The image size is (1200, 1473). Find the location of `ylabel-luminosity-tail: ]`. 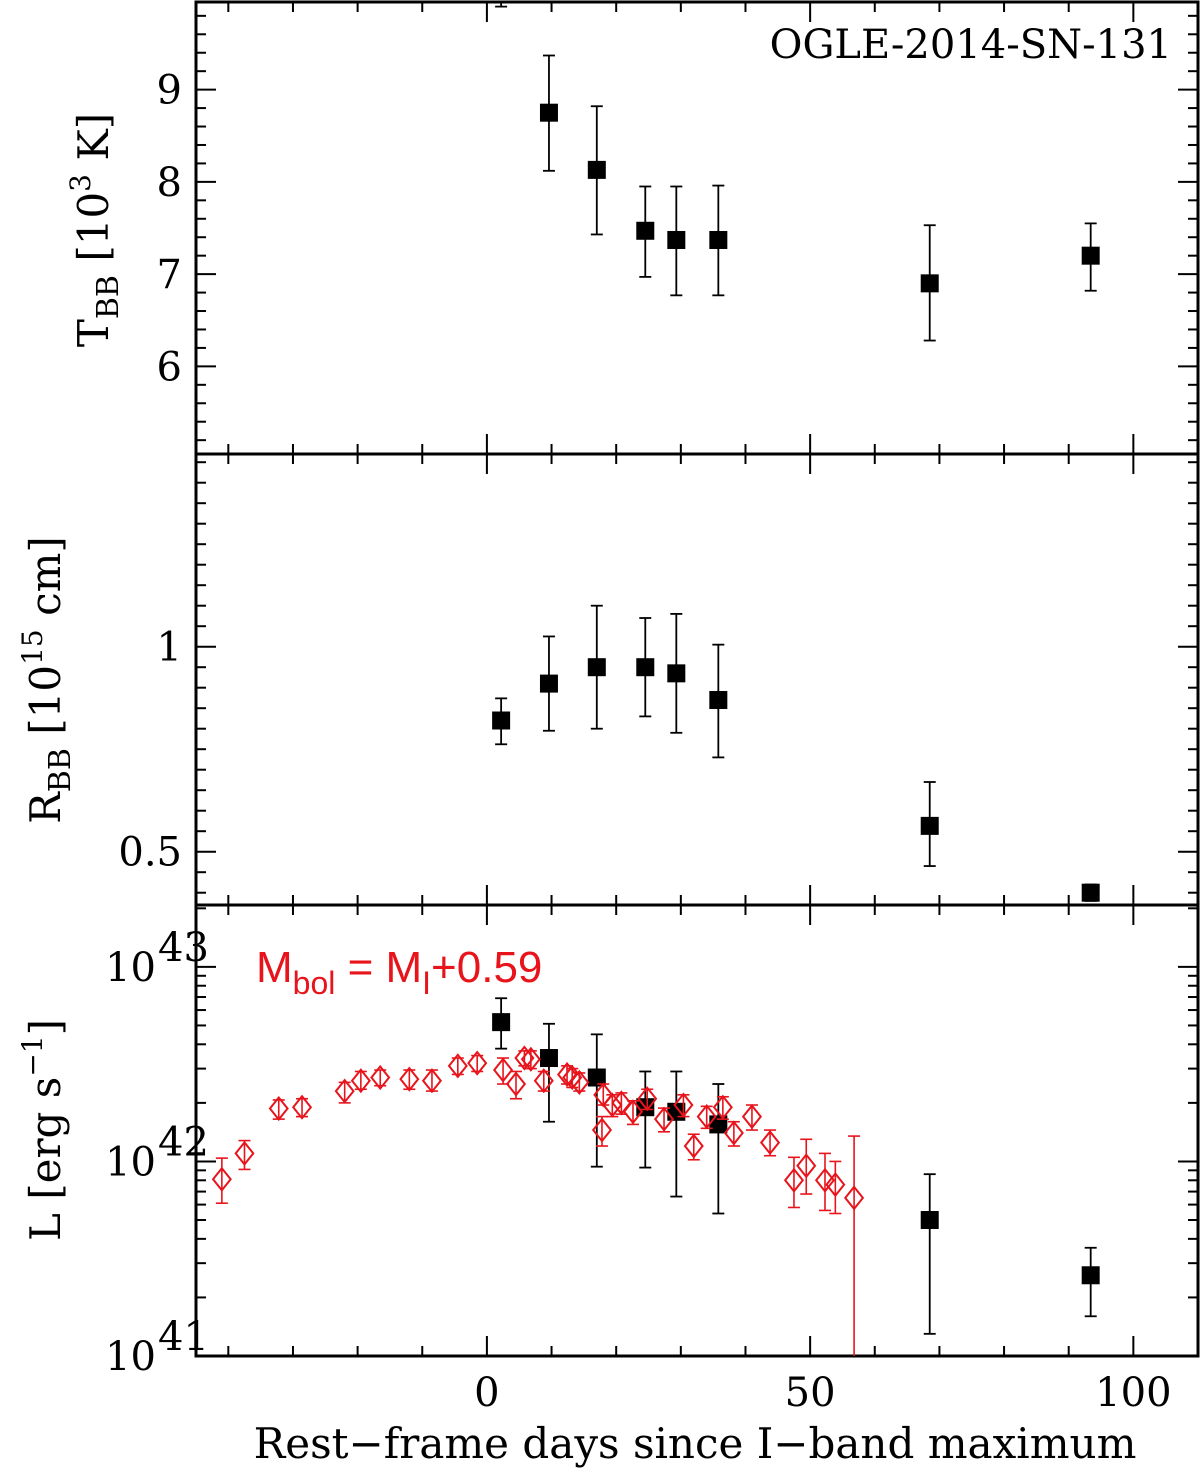

ylabel-luminosity-tail: ] is located at coordinates (45, 1027).